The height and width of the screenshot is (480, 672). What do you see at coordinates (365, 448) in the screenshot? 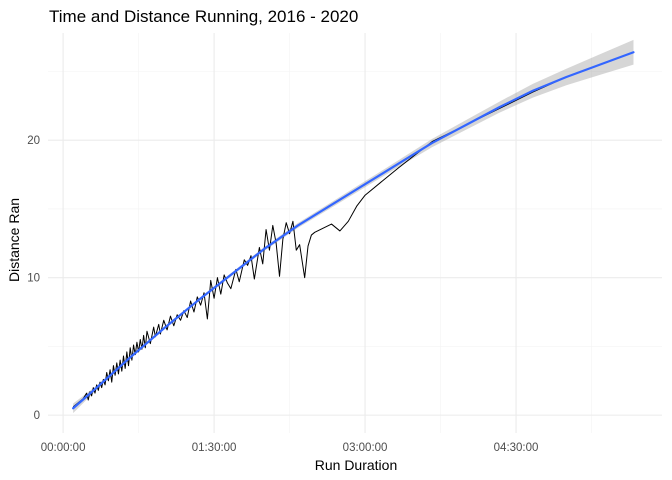
I see `x-tick-label: 03:00:00` at bounding box center [365, 448].